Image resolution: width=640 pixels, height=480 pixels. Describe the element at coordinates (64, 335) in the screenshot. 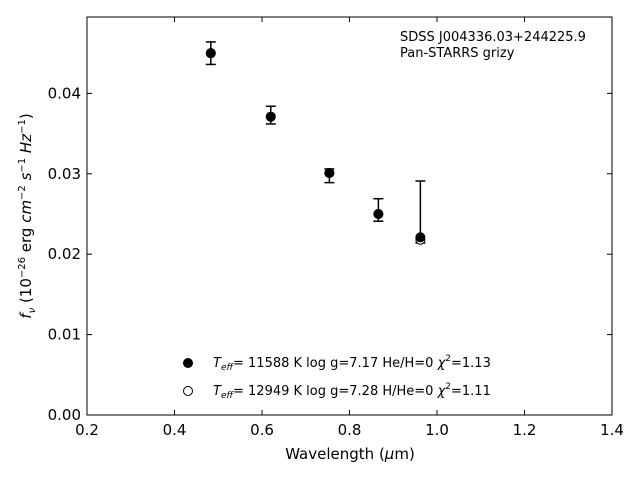

I see `y-tick-label: 0.01` at that location.